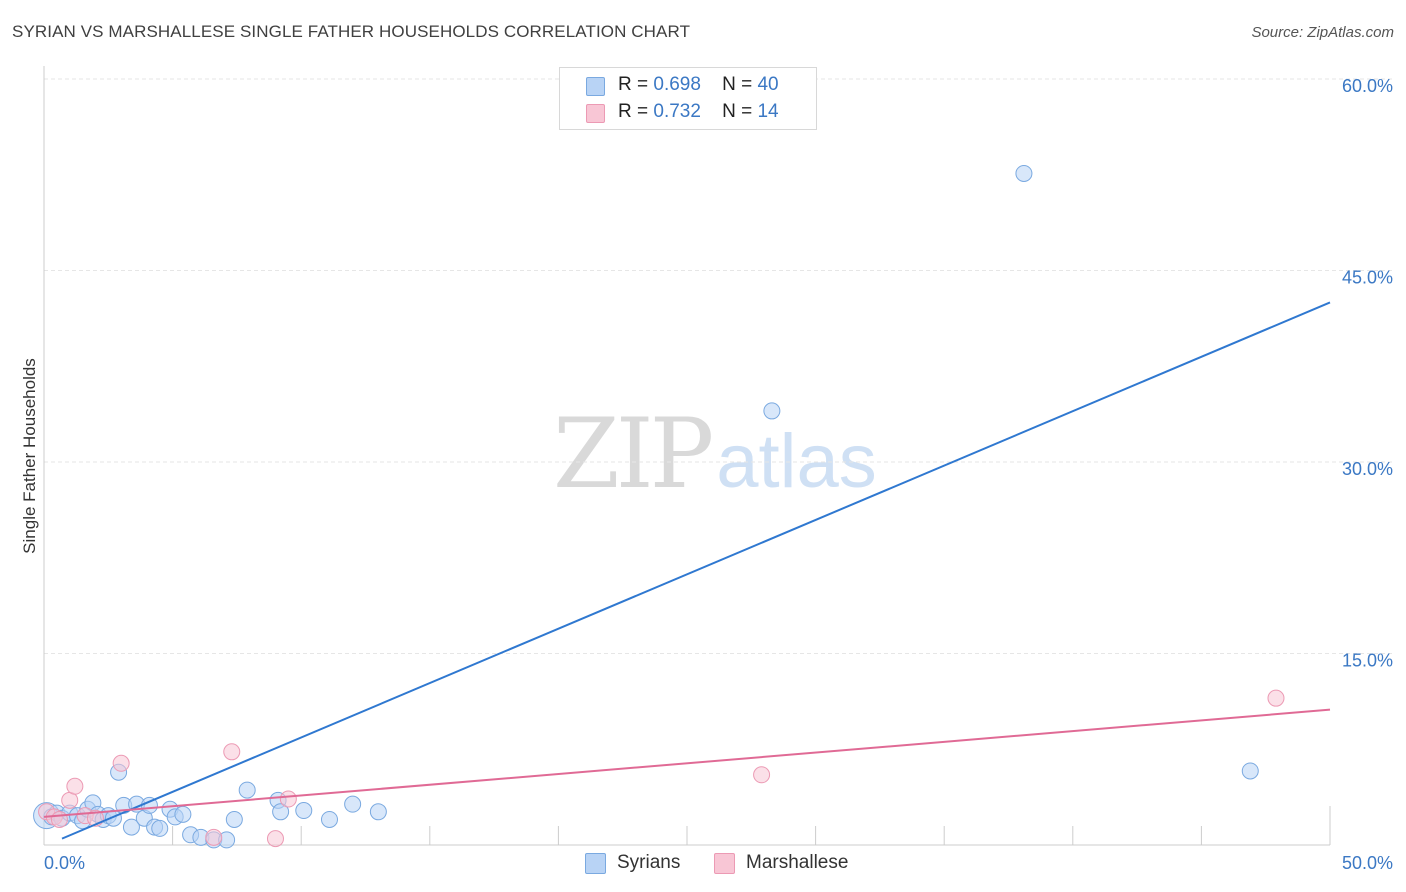  Describe the element at coordinates (768, 84) in the screenshot. I see `n-value: 40` at that location.